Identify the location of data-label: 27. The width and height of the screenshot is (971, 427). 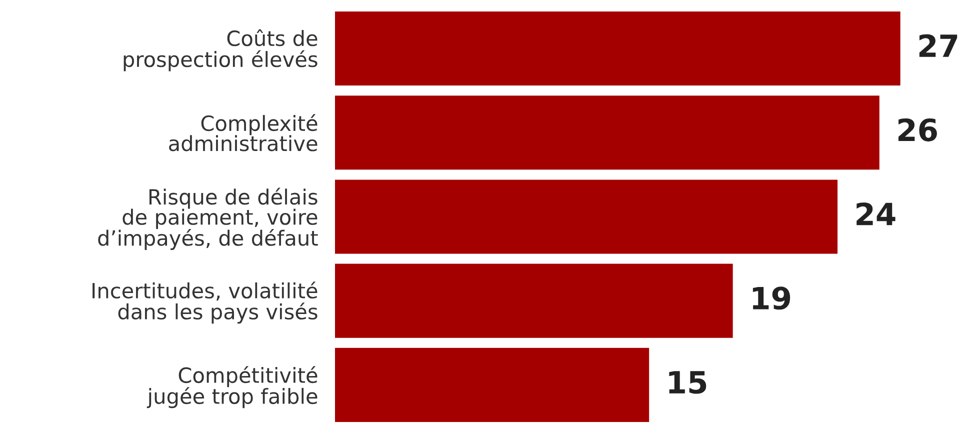
(938, 45).